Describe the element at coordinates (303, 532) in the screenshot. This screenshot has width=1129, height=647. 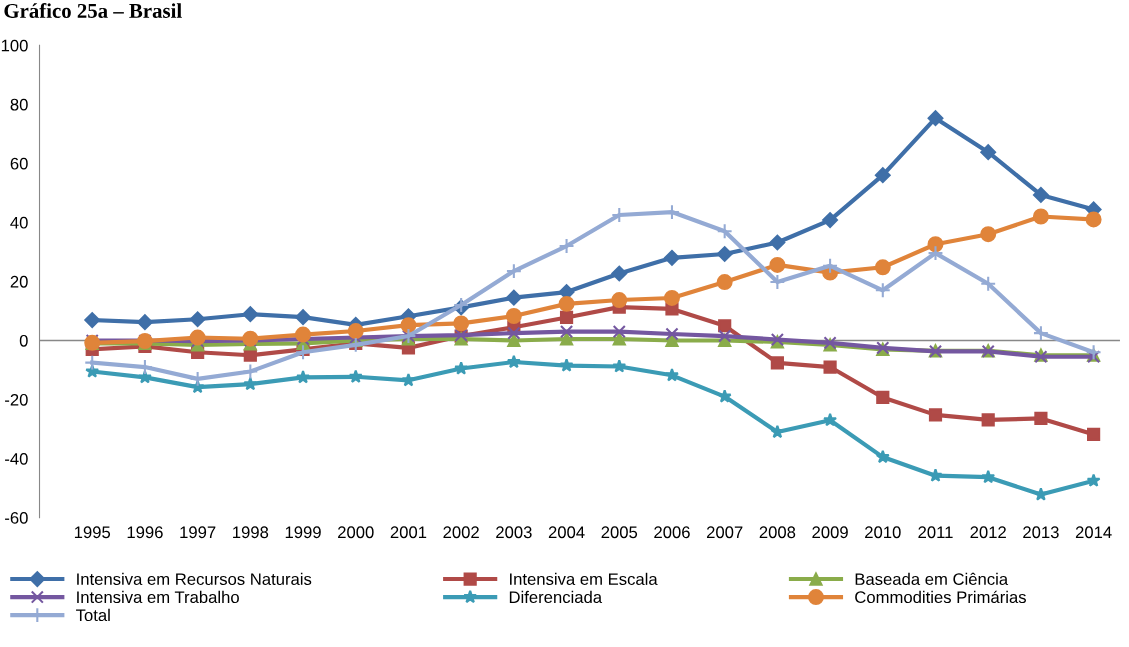
I see `x-tick-label: 1999` at that location.